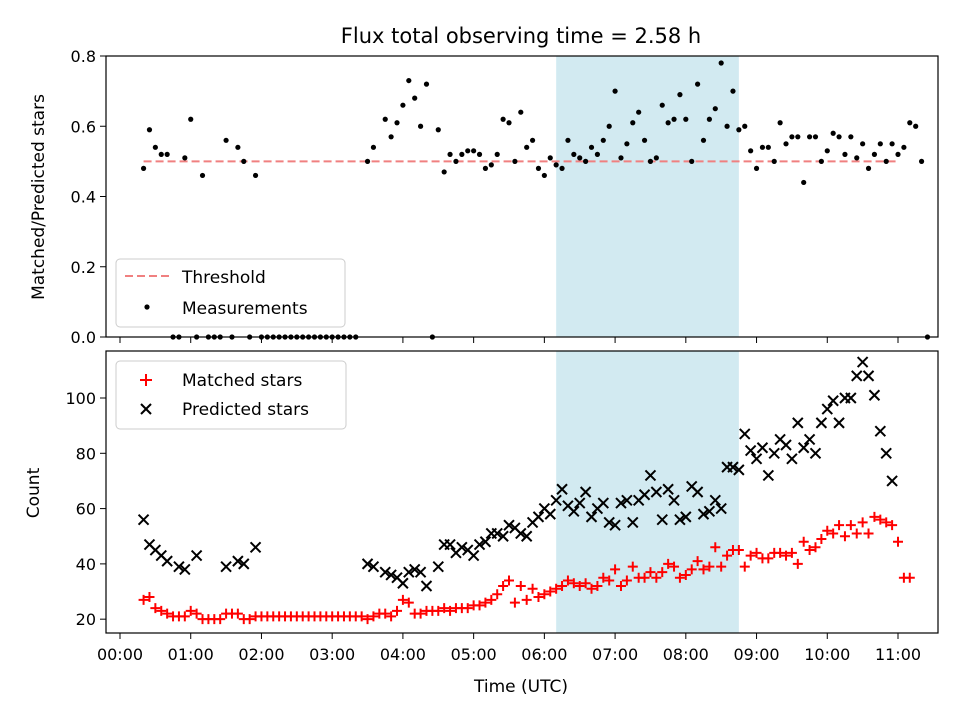 Image resolution: width=960 pixels, height=720 pixels. What do you see at coordinates (686, 654) in the screenshot?
I see `bottom-x-tick-label: 08:00` at bounding box center [686, 654].